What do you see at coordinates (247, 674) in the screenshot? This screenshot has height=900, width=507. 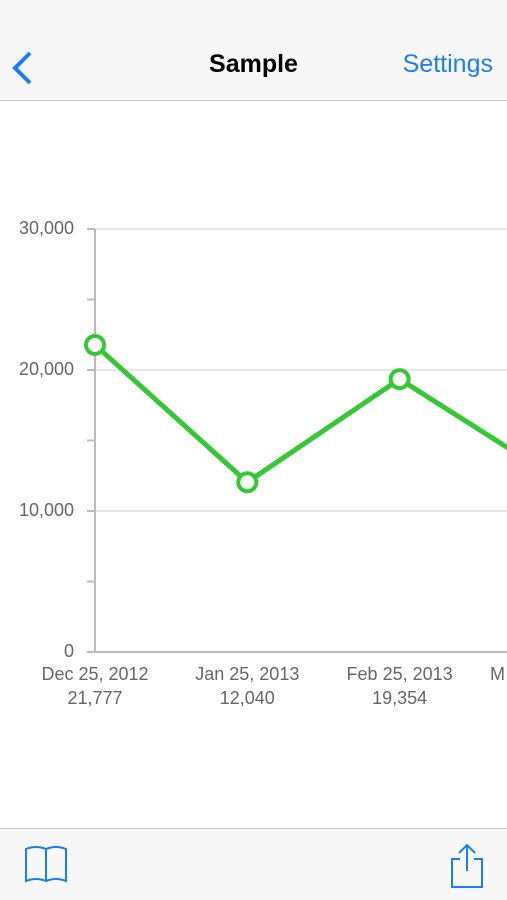 I see `x-tick-label: Jan 25, 2013` at bounding box center [247, 674].